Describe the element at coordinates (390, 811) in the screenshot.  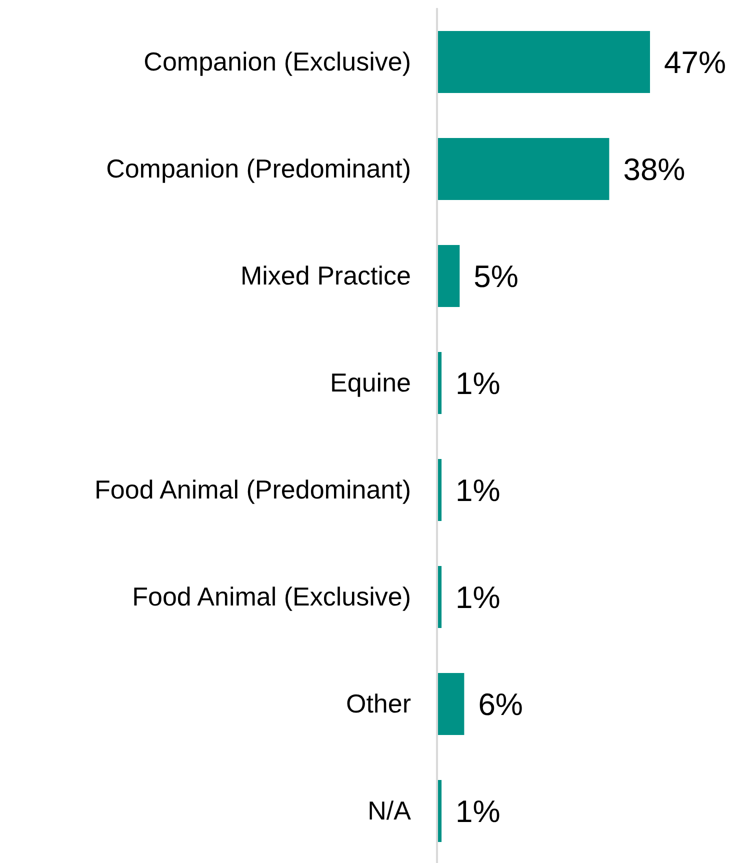
I see `y-tick-label: N/A` at that location.